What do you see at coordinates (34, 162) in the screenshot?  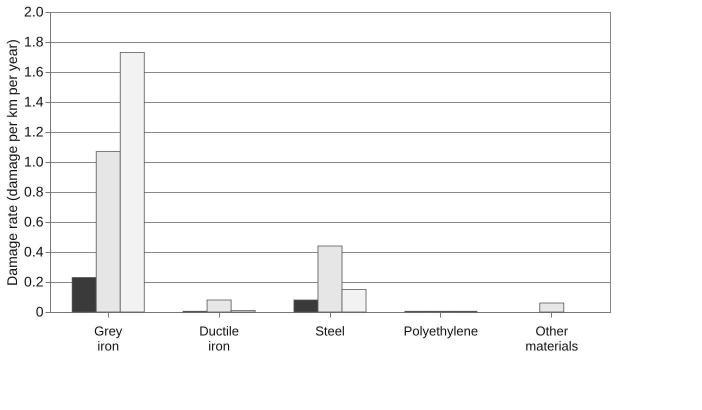 I see `y-tick-label: 1.0` at bounding box center [34, 162].